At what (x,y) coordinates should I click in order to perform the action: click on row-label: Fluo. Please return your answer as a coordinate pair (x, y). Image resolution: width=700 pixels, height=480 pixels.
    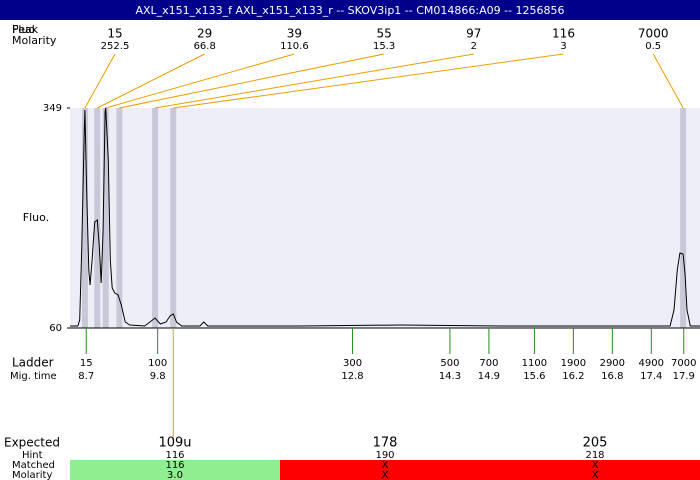
    Looking at the image, I should click on (23, 29).